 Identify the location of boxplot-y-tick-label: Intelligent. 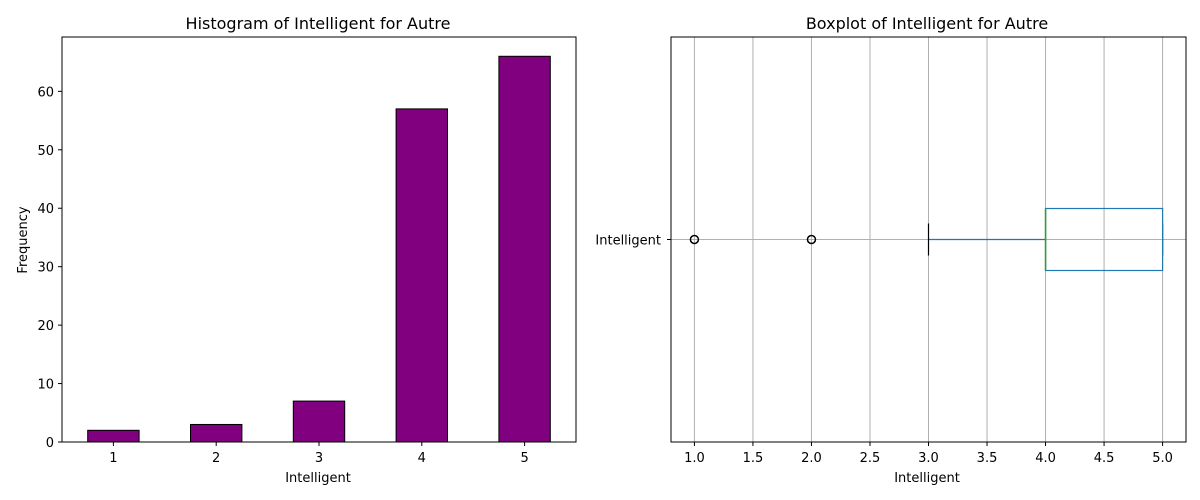
(628, 241).